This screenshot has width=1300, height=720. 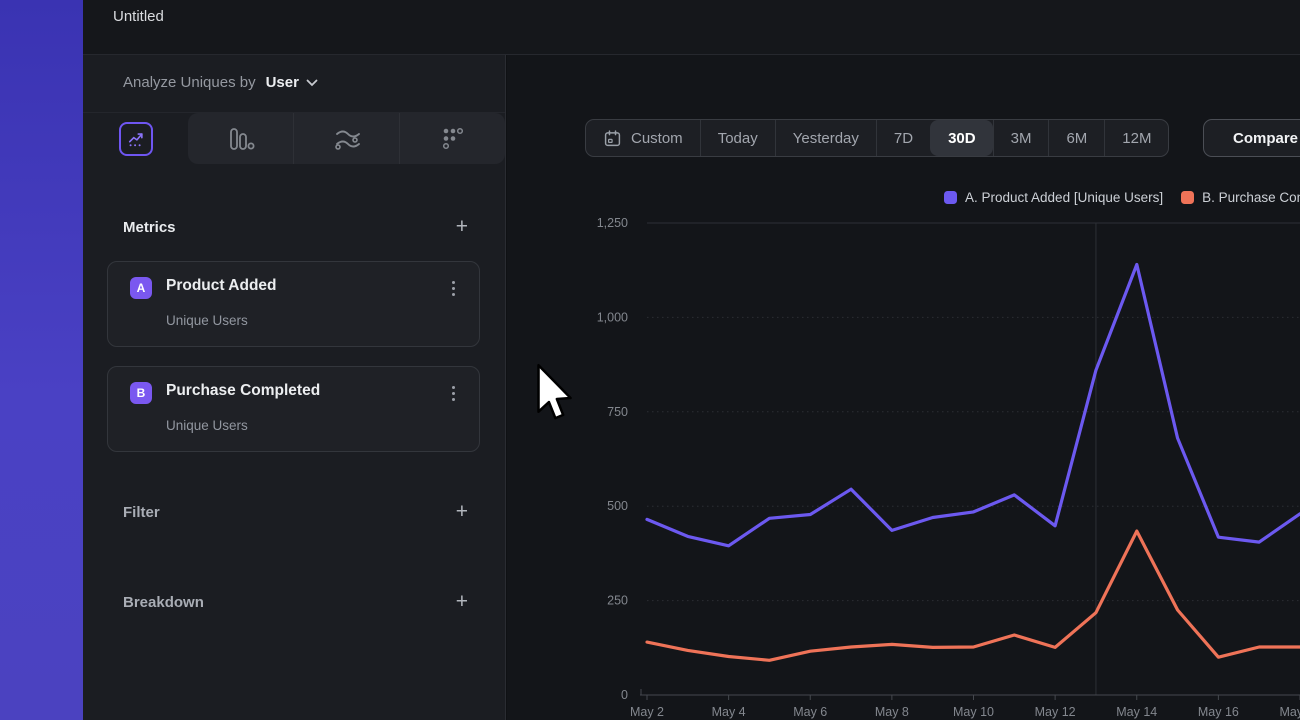 I want to click on range-label: 7D, so click(x=903, y=138).